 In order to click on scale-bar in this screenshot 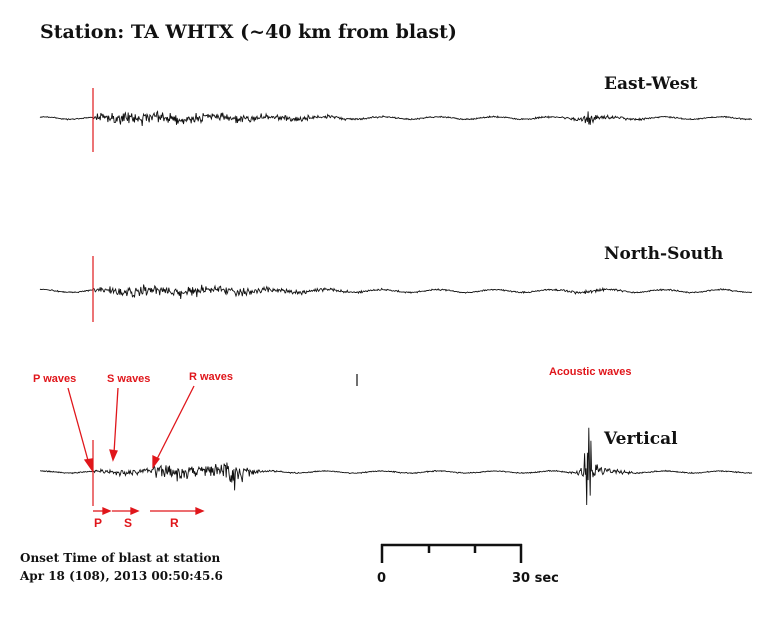, I will do `click(451, 553)`.